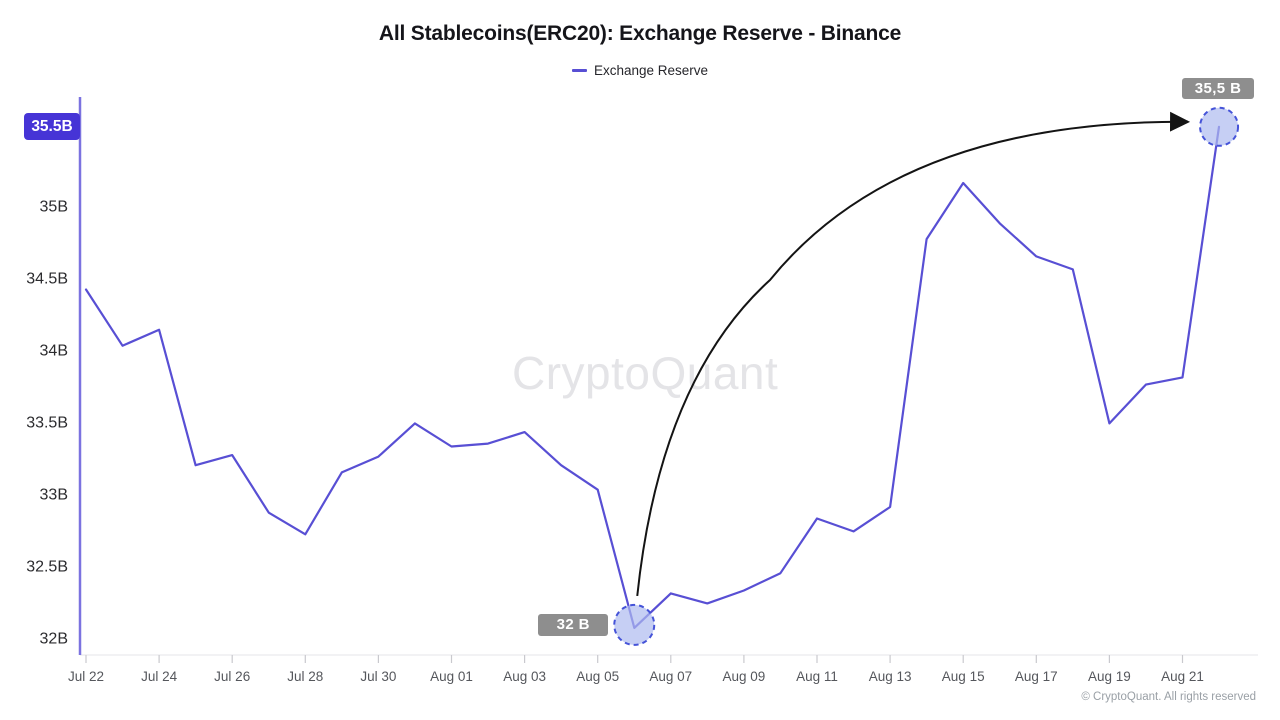  Describe the element at coordinates (86, 676) in the screenshot. I see `x-axis-label: Jul 22` at that location.